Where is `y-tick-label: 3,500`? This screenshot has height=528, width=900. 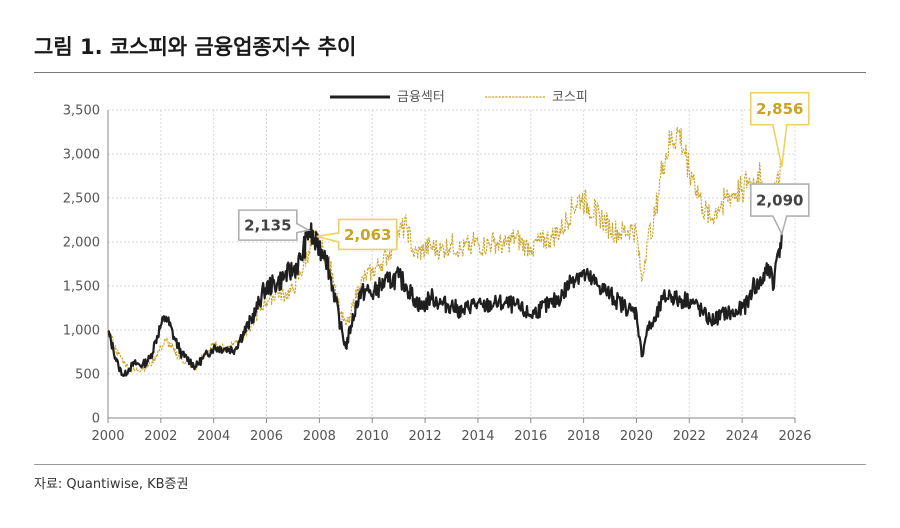
y-tick-label: 3,500 is located at coordinates (81, 111).